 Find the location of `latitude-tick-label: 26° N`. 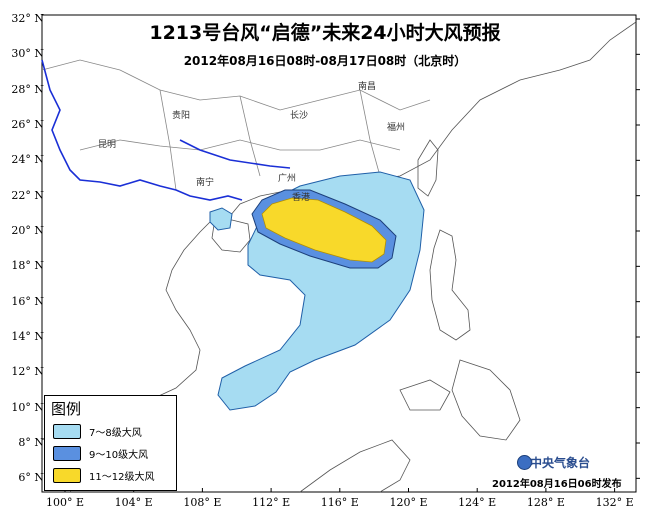

latitude-tick-label: 26° N is located at coordinates (27, 124).